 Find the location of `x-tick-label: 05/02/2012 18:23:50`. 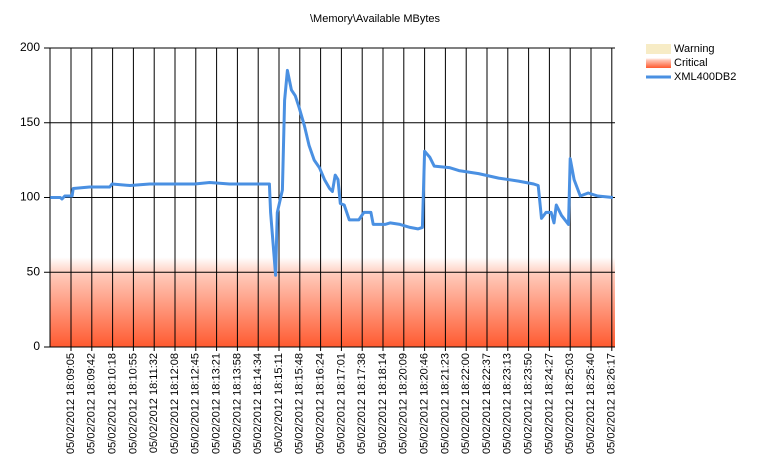

x-tick-label: 05/02/2012 18:23:50 is located at coordinates (529, 403).